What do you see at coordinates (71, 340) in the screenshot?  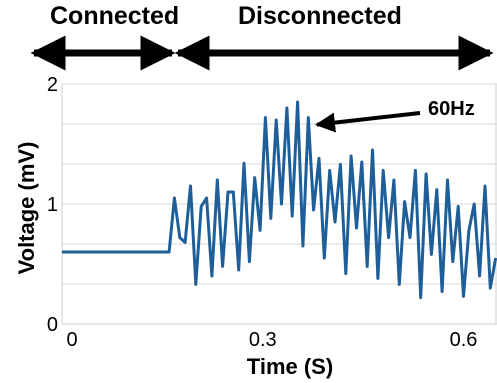 I see `x-tick-label: 0` at bounding box center [71, 340].